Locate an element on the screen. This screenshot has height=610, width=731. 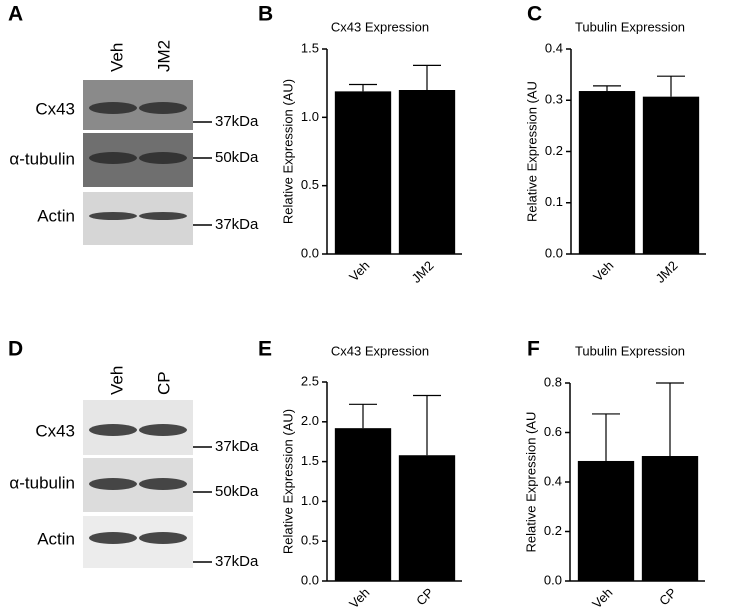
y-tick-label: 2.0 is located at coordinates (310, 420).